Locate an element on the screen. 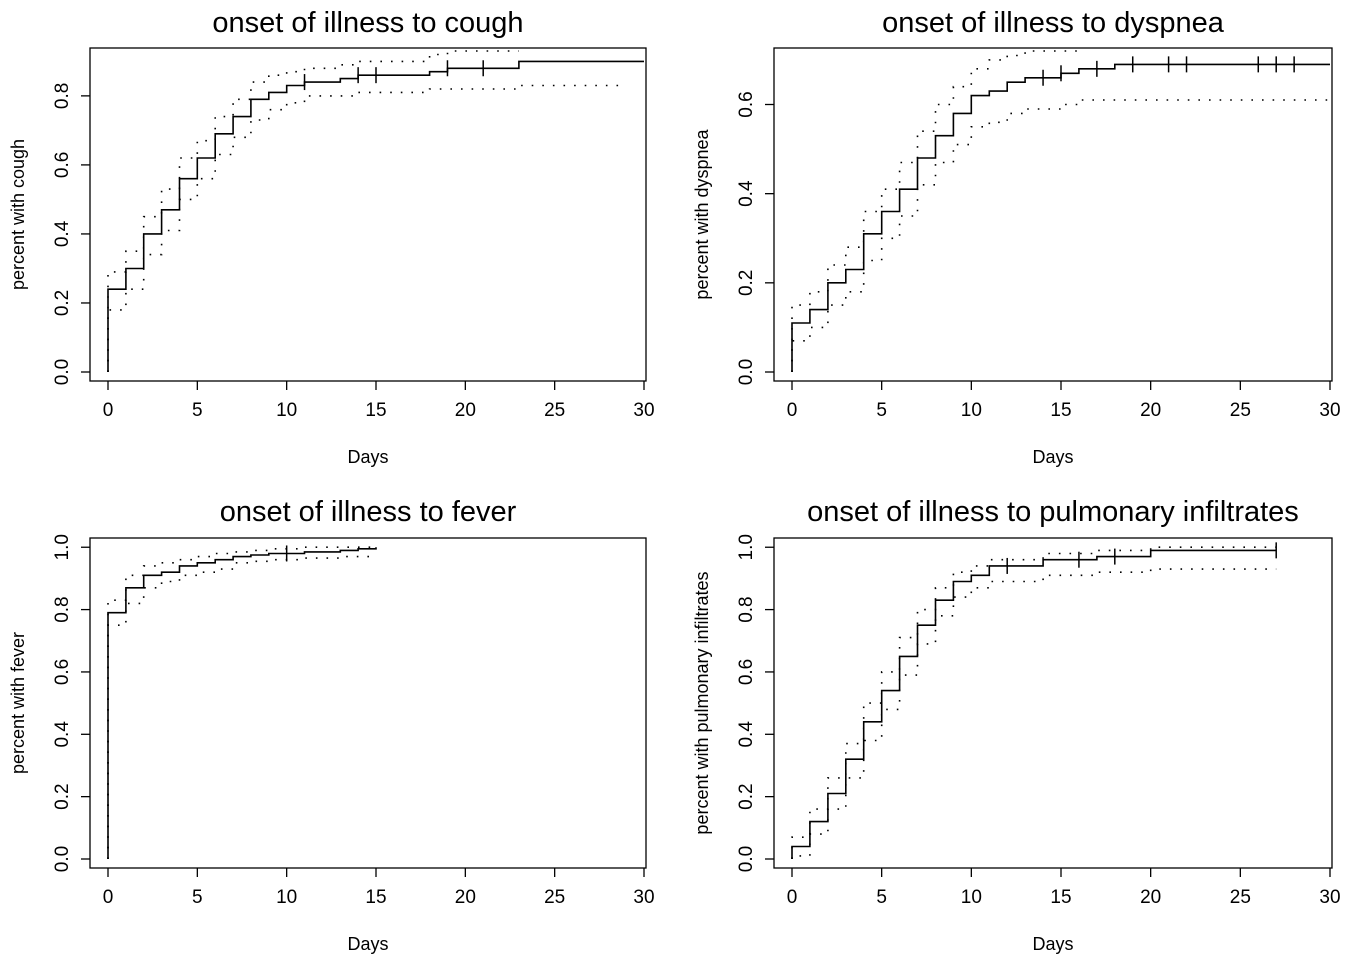 This screenshot has width=1357, height=959. chart-title: onset of illness to cough is located at coordinates (367, 23).